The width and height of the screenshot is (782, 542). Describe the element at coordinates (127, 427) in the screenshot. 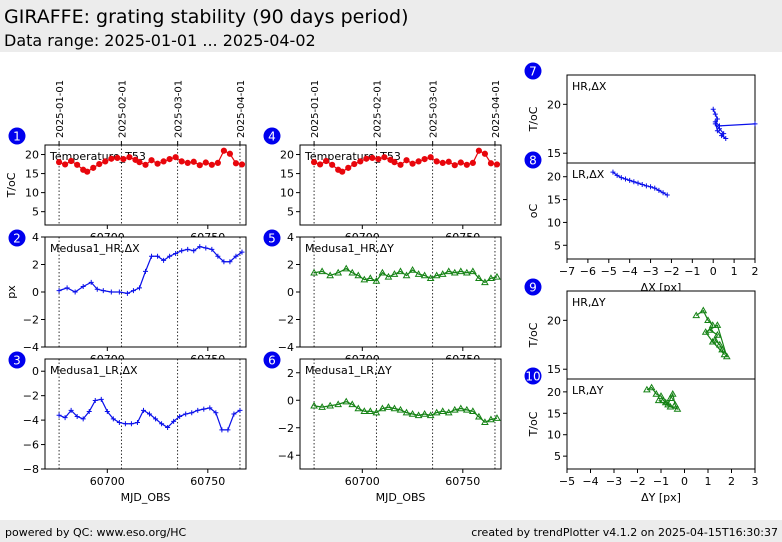

I see `chart-panel-3: −8 −6 −4 −2 0 60700 60750 MJD_OBS Medusa1_LR,ΔX 3` at that location.